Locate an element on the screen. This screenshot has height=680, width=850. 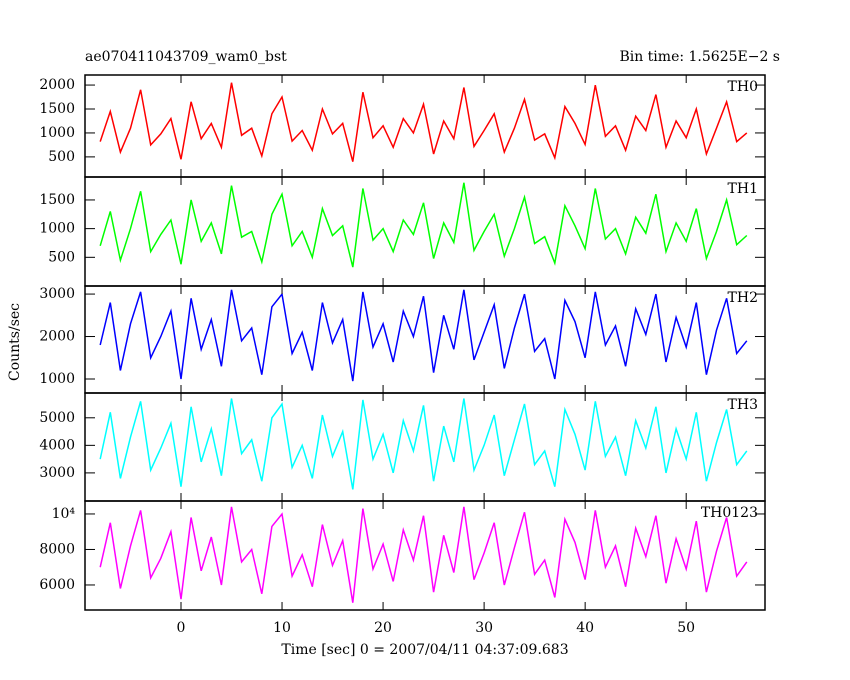
x-tick-label: 10 is located at coordinates (282, 628).